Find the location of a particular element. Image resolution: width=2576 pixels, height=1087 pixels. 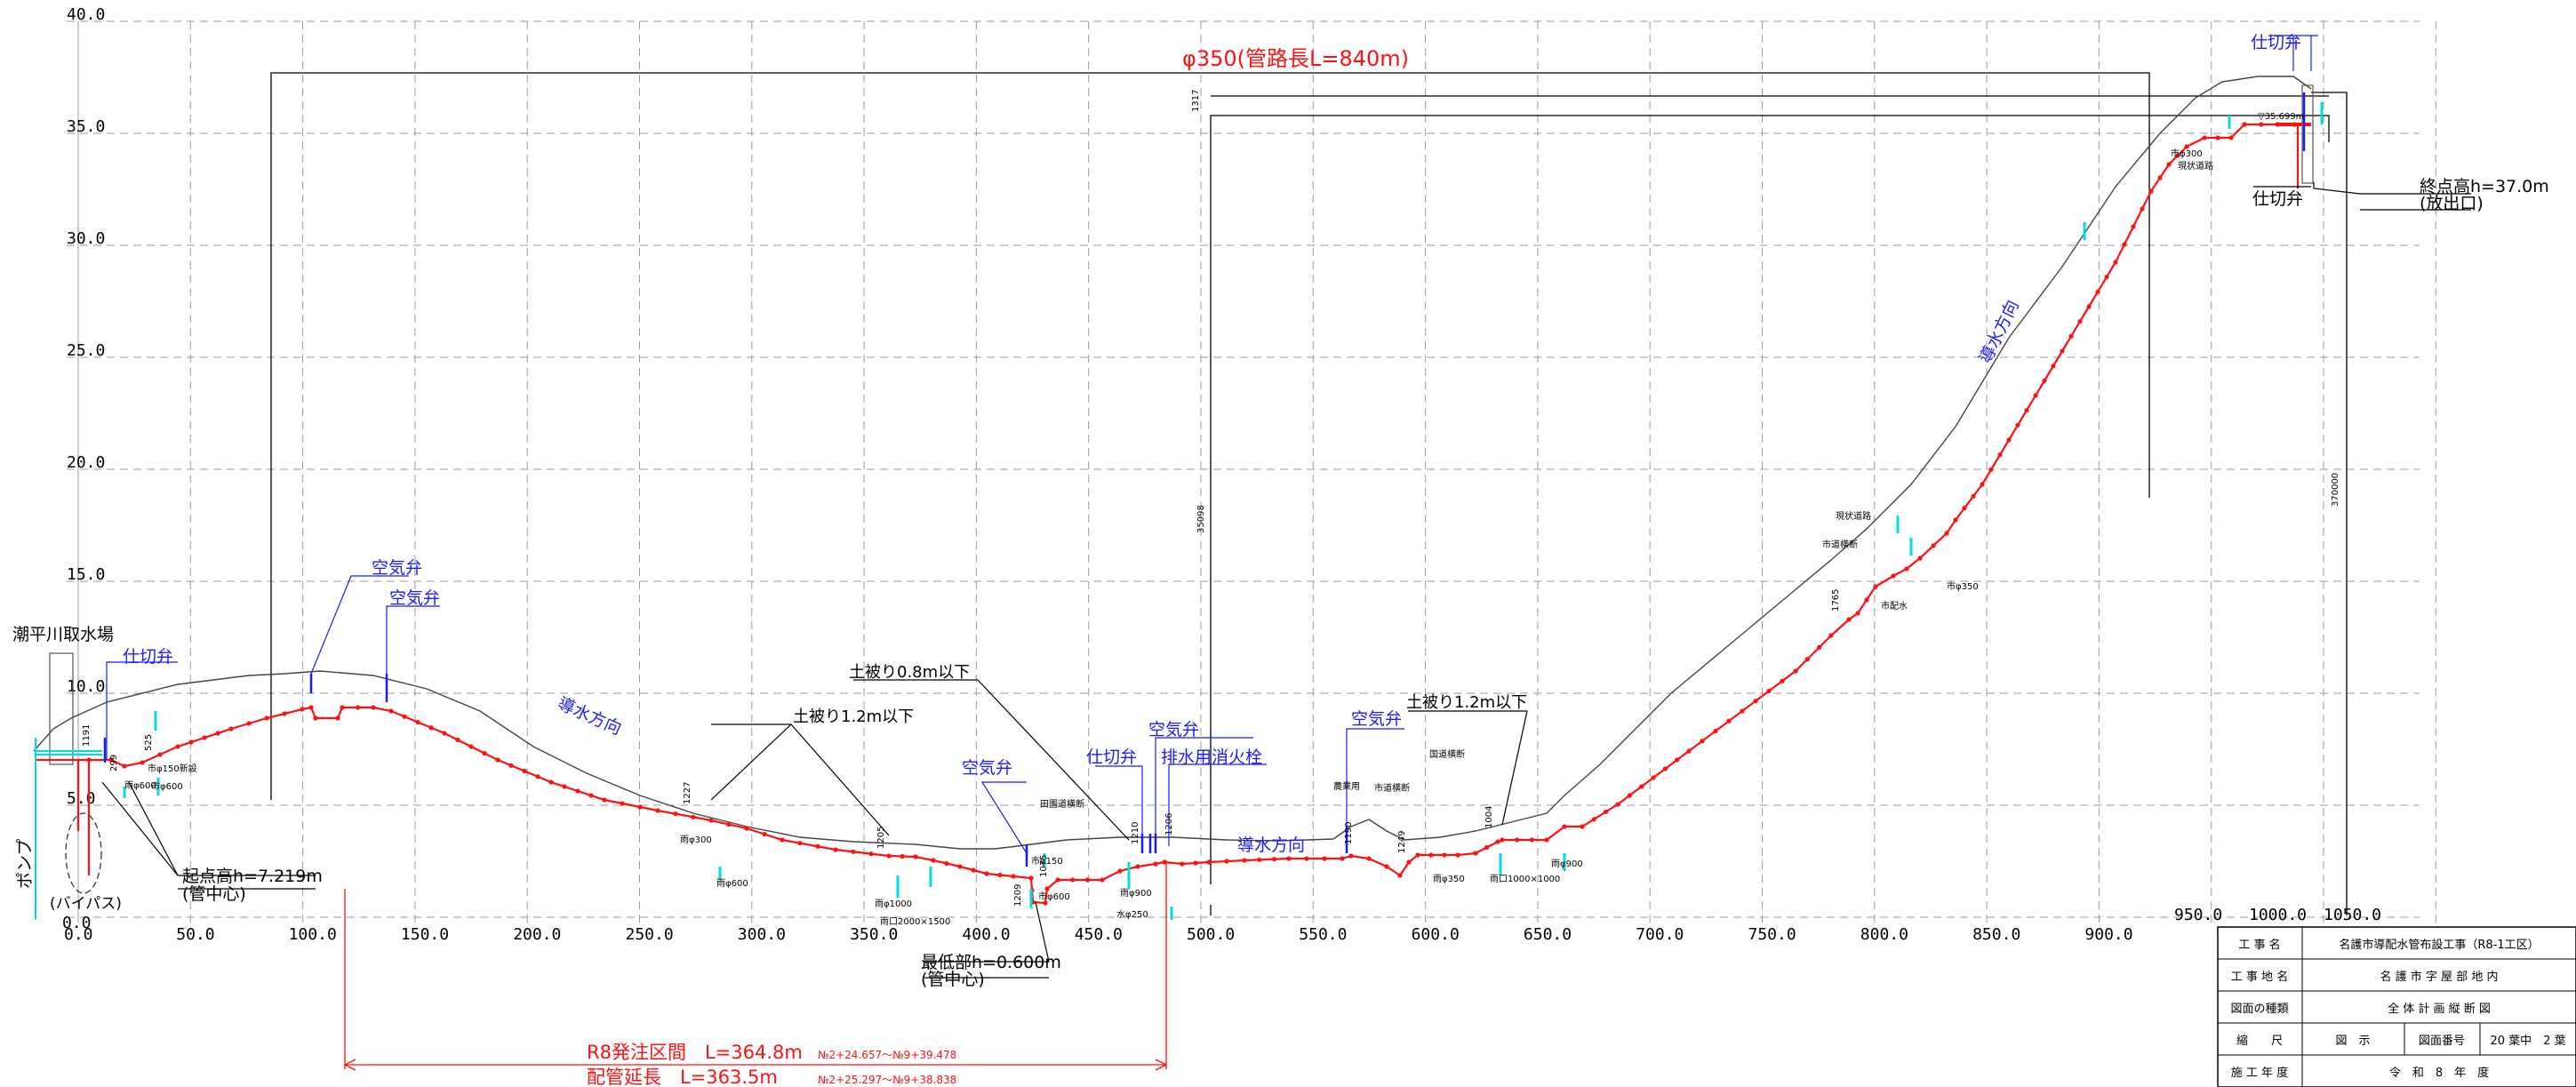

y-tick-label: 30.0 is located at coordinates (86, 238).